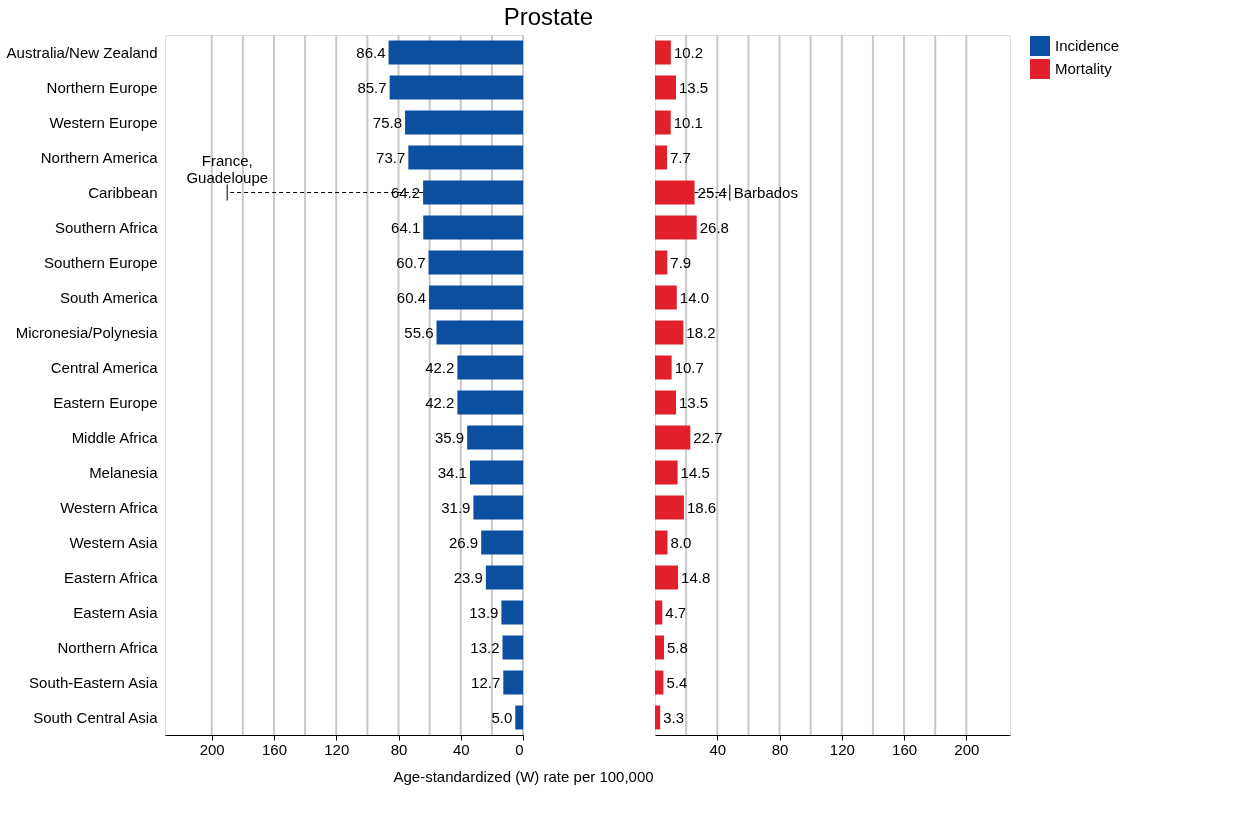  What do you see at coordinates (419, 332) in the screenshot?
I see `data-label: 55.6` at bounding box center [419, 332].